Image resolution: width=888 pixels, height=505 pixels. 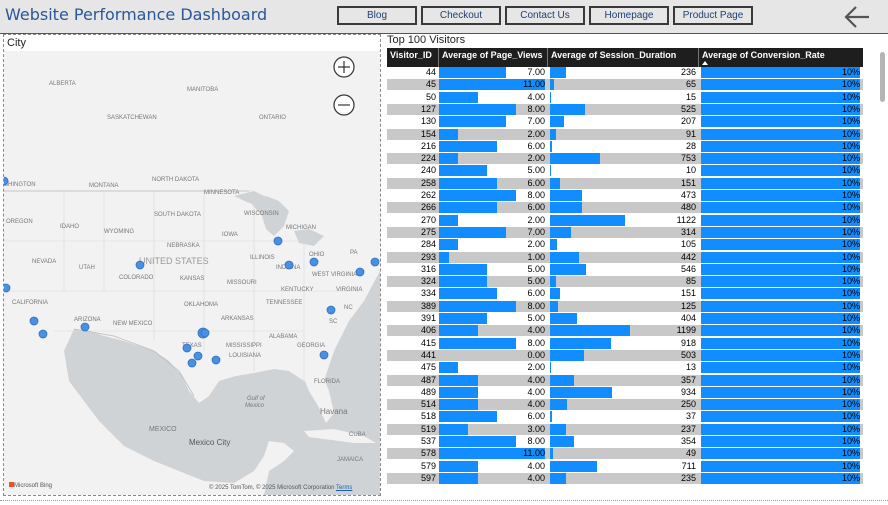 I want to click on table-row: 537 8.00 354 10%, so click(x=625, y=441).